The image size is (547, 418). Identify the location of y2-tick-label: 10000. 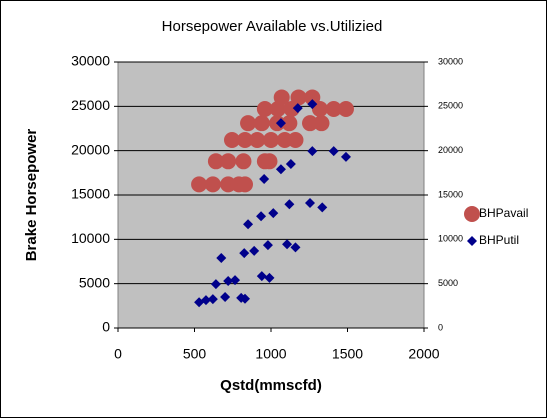
(450, 239).